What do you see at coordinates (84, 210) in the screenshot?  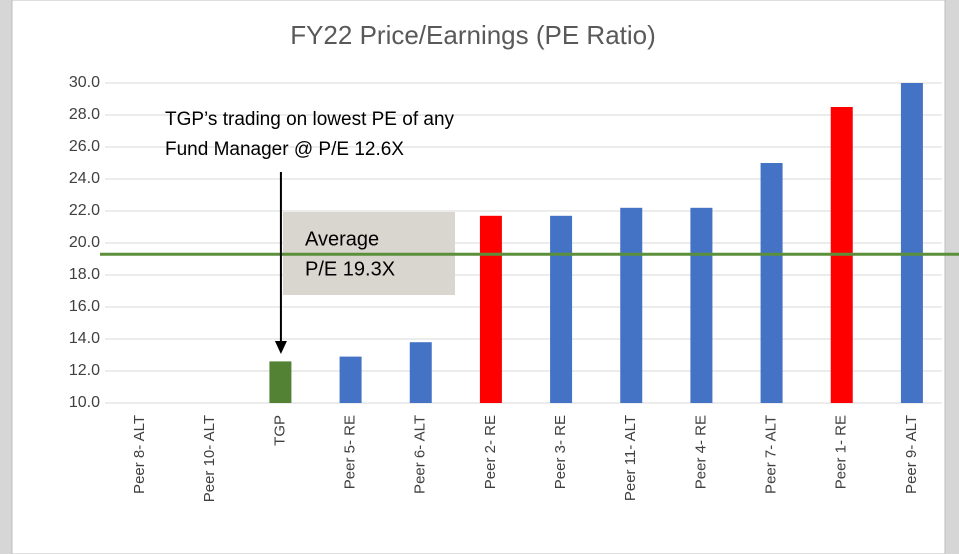 I see `y-tick-label: 22.0` at bounding box center [84, 210].